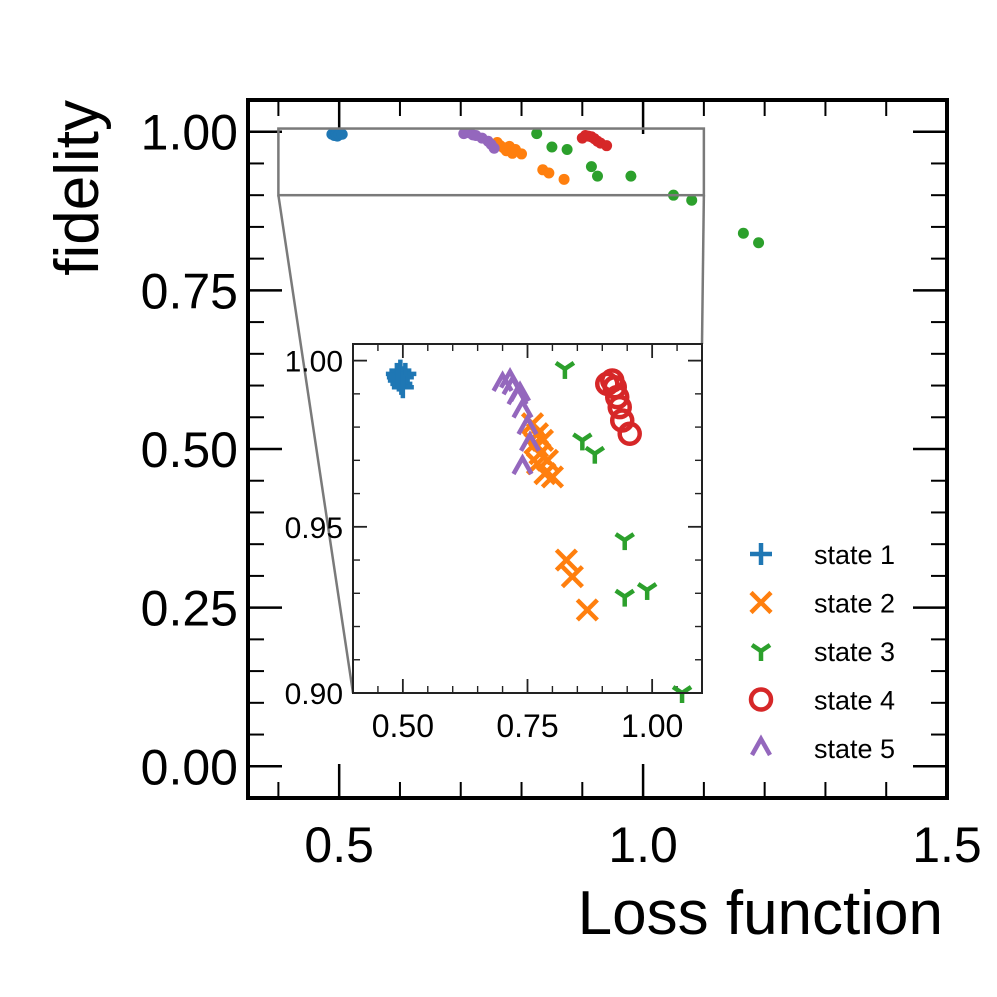 Image resolution: width=997 pixels, height=997 pixels. Describe the element at coordinates (703, 270) in the screenshot. I see `zoom-connector-right` at that location.